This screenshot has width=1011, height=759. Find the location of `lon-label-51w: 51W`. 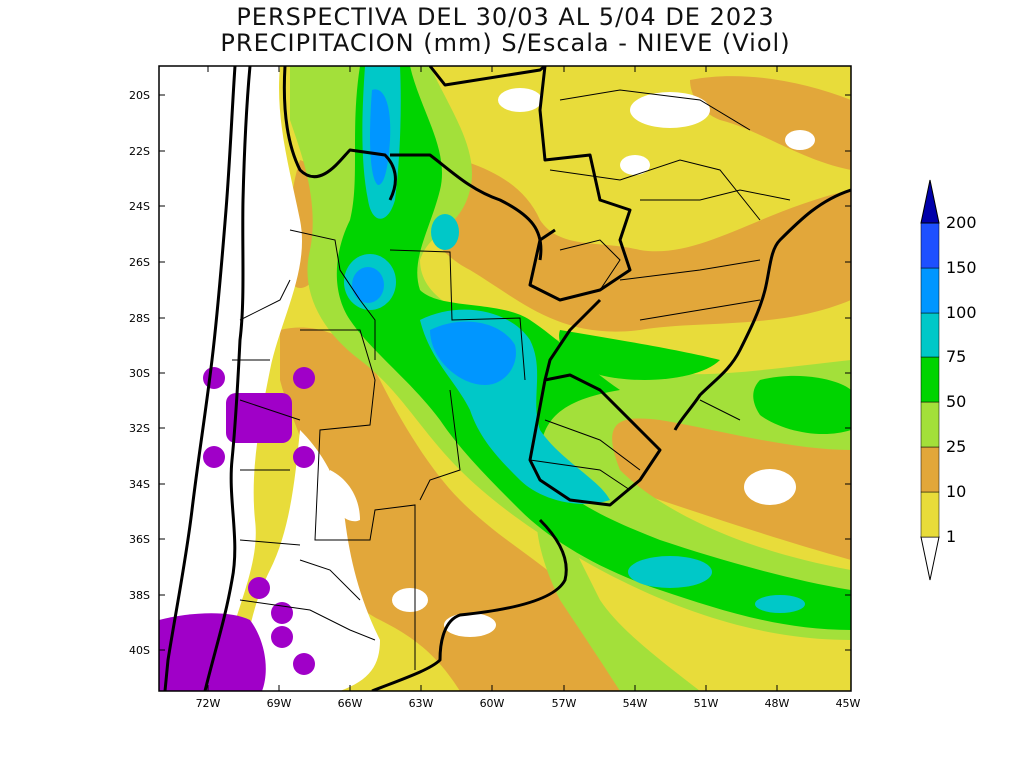

lon-label-51w: 51W is located at coordinates (706, 703).